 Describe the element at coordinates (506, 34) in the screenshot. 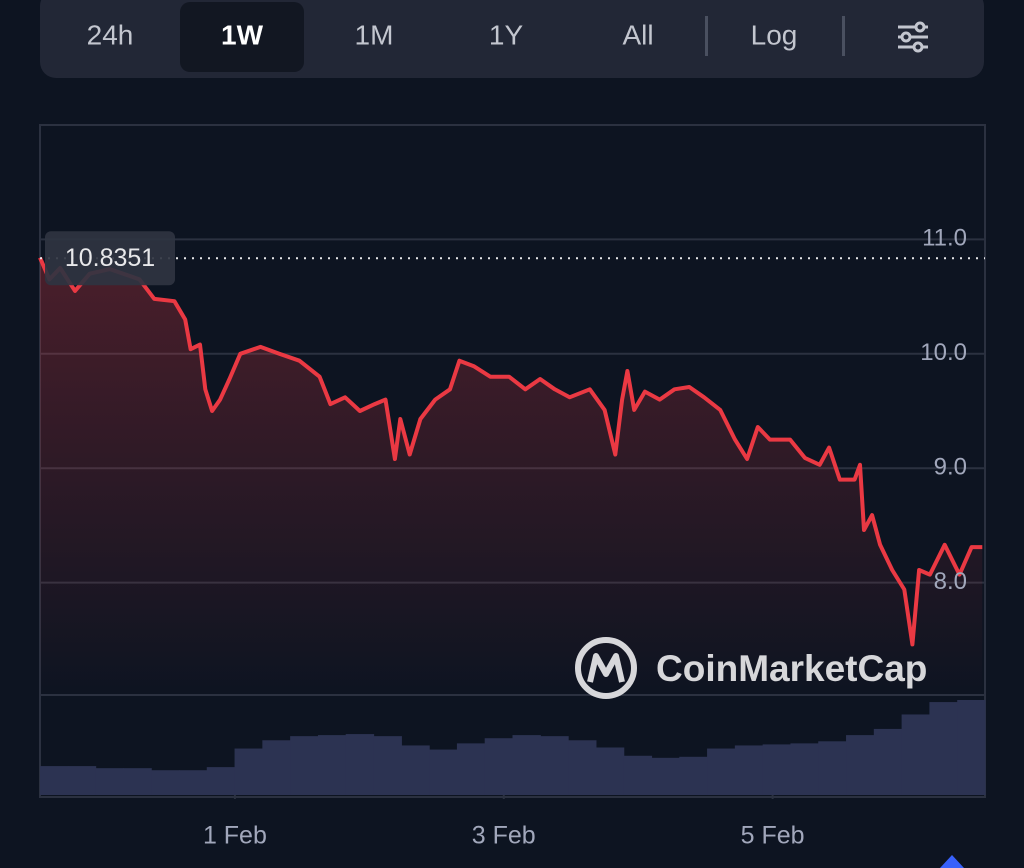

I see `tab: 1Y` at that location.